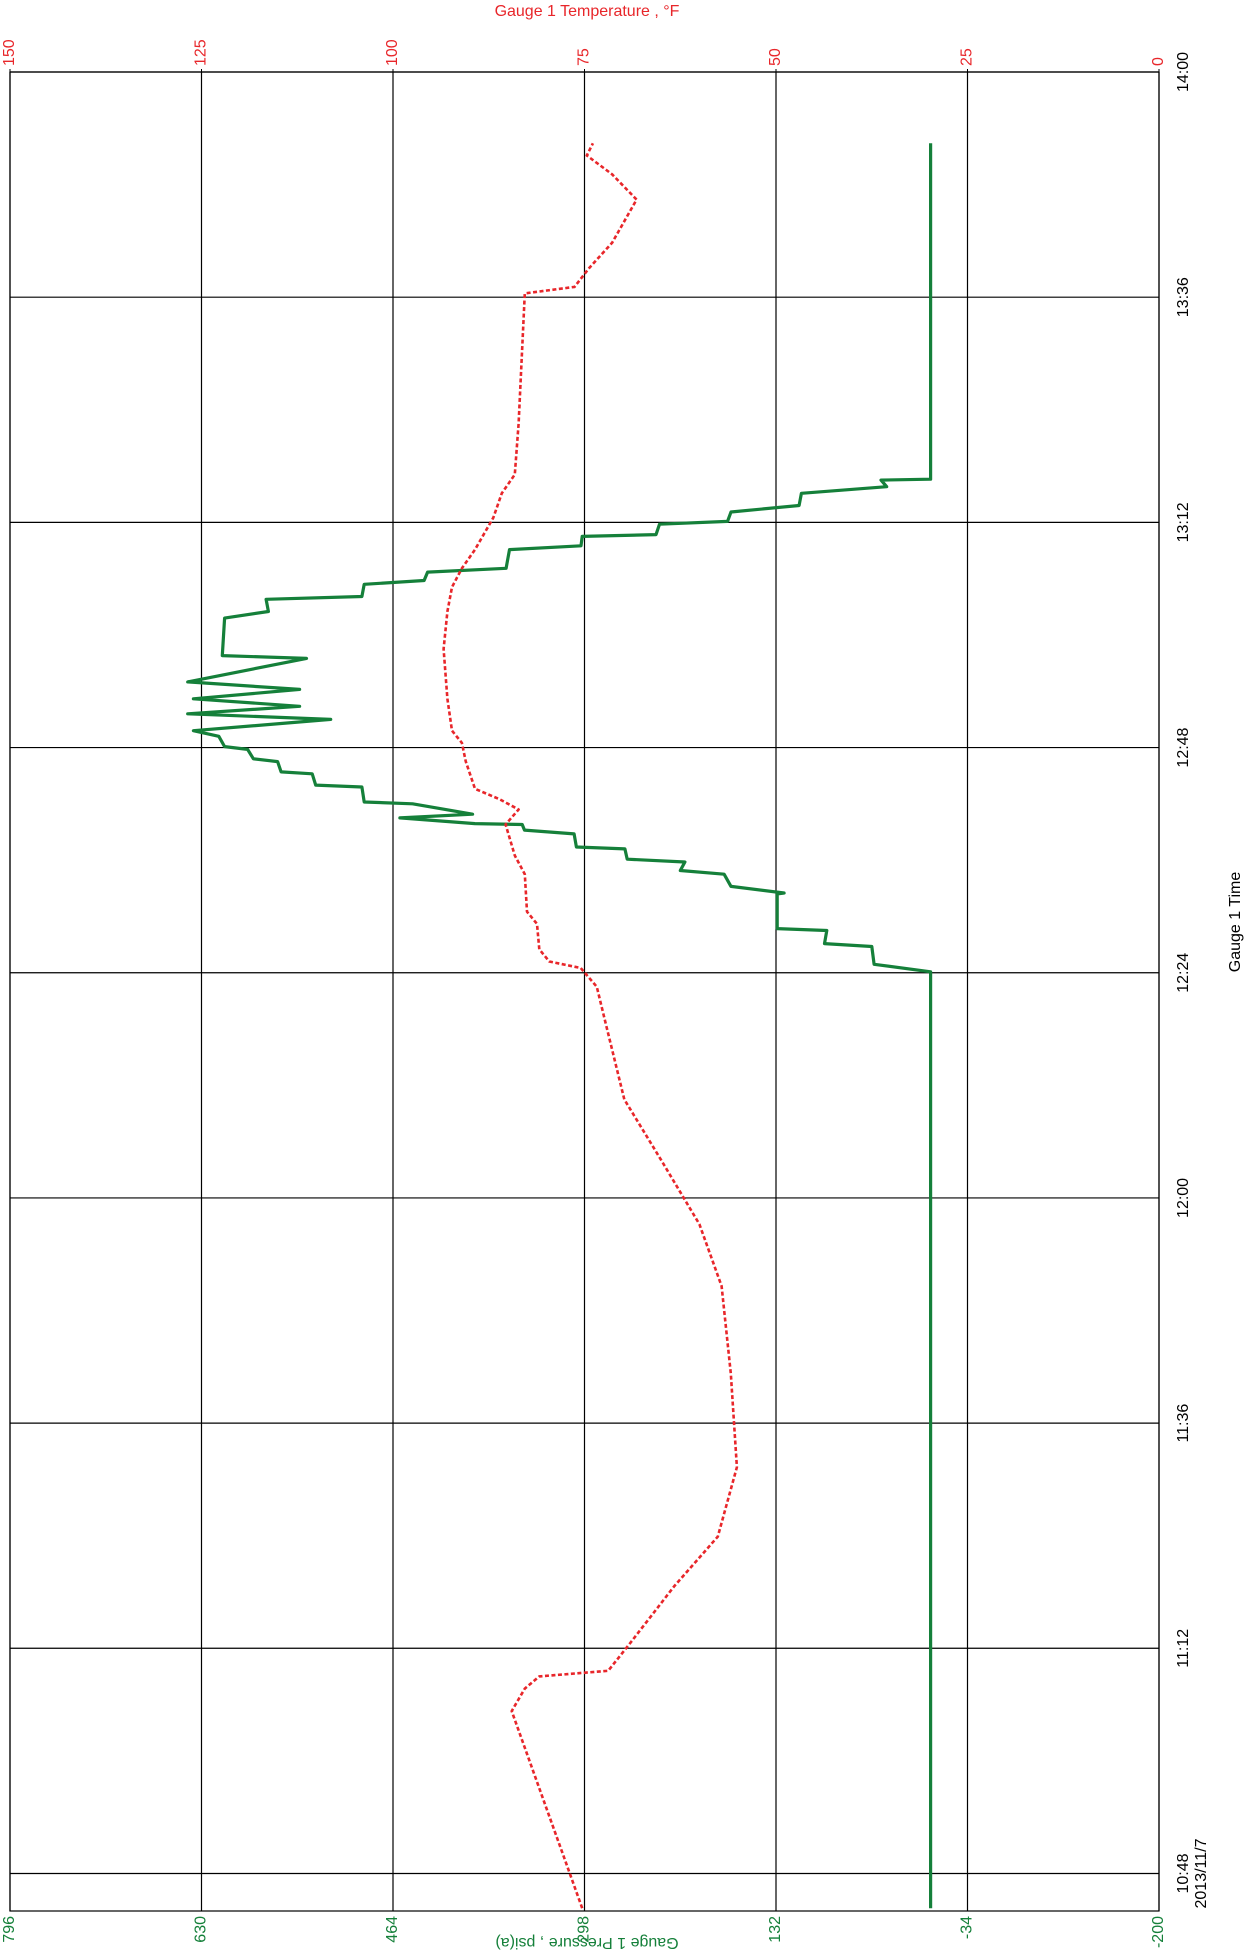 This screenshot has height=1954, width=1249. Describe the element at coordinates (587, 11) in the screenshot. I see `y2-axis-title: Gauge 1 Temperature , °F` at that location.